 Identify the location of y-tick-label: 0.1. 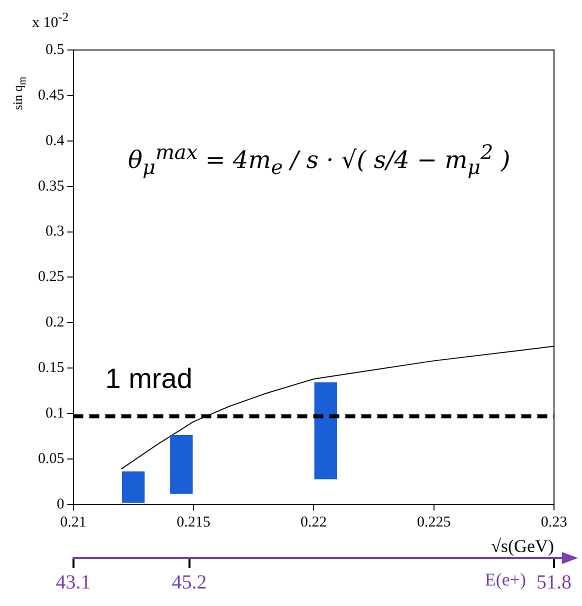
(55, 413).